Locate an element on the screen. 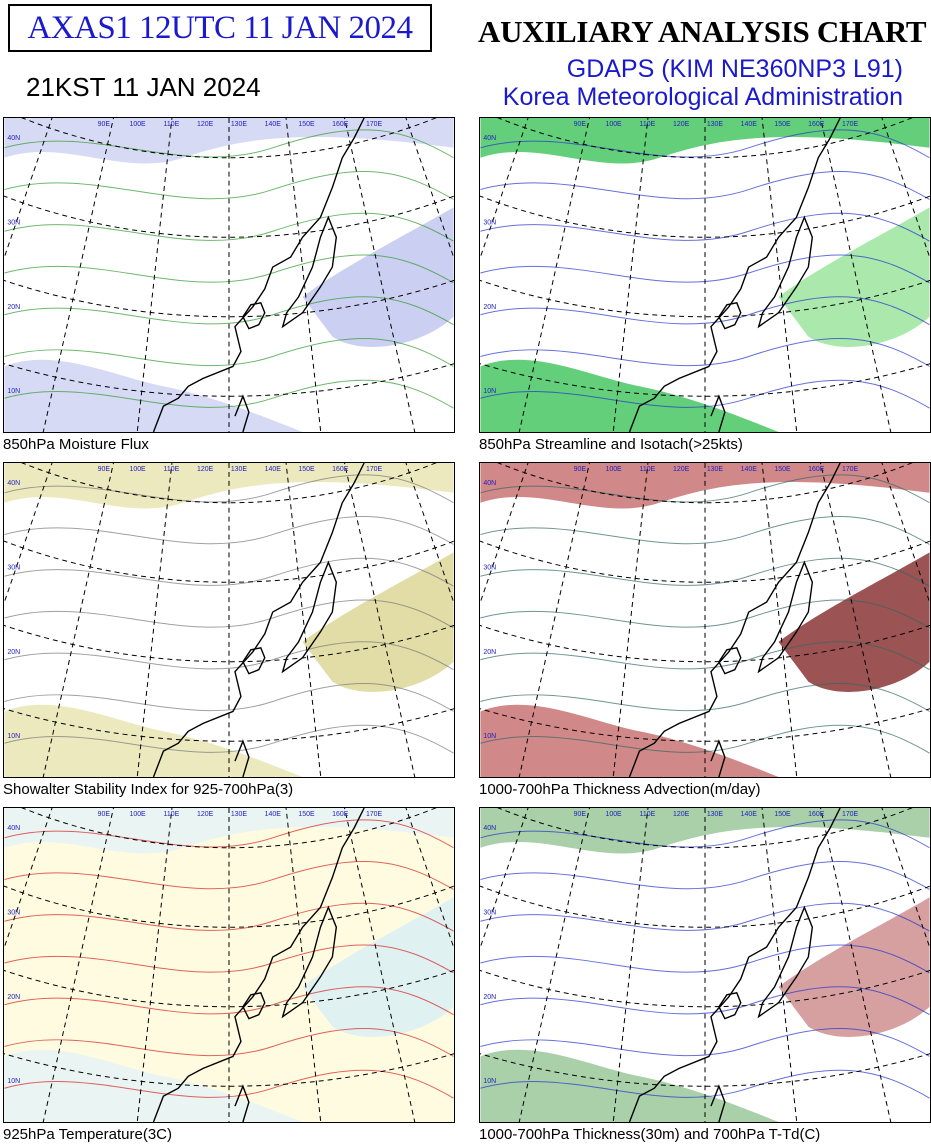 This screenshot has width=931, height=1145. chart-title: AUXILIARY ANALYSIS CHART I is located at coordinates (704, 31).